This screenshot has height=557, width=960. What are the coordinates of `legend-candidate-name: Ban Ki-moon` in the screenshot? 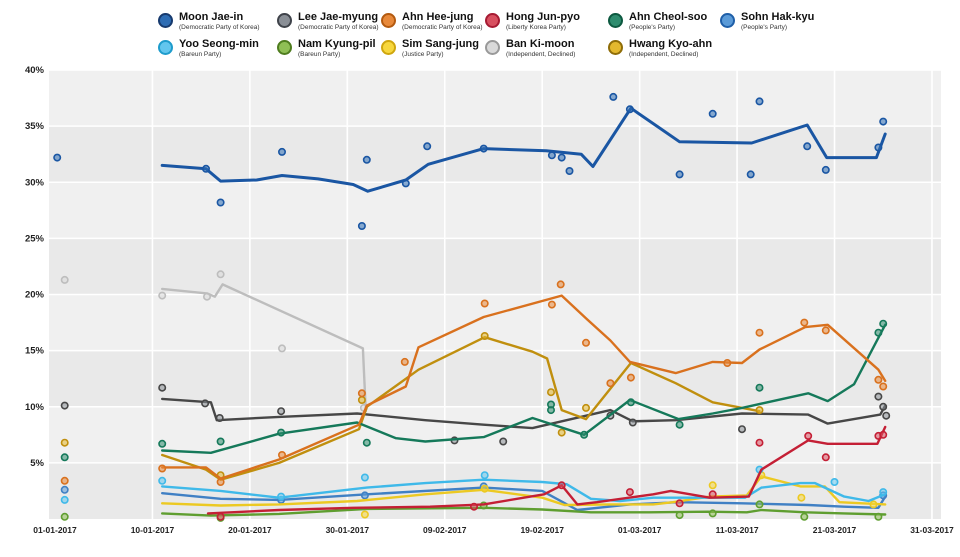 It's located at (540, 44).